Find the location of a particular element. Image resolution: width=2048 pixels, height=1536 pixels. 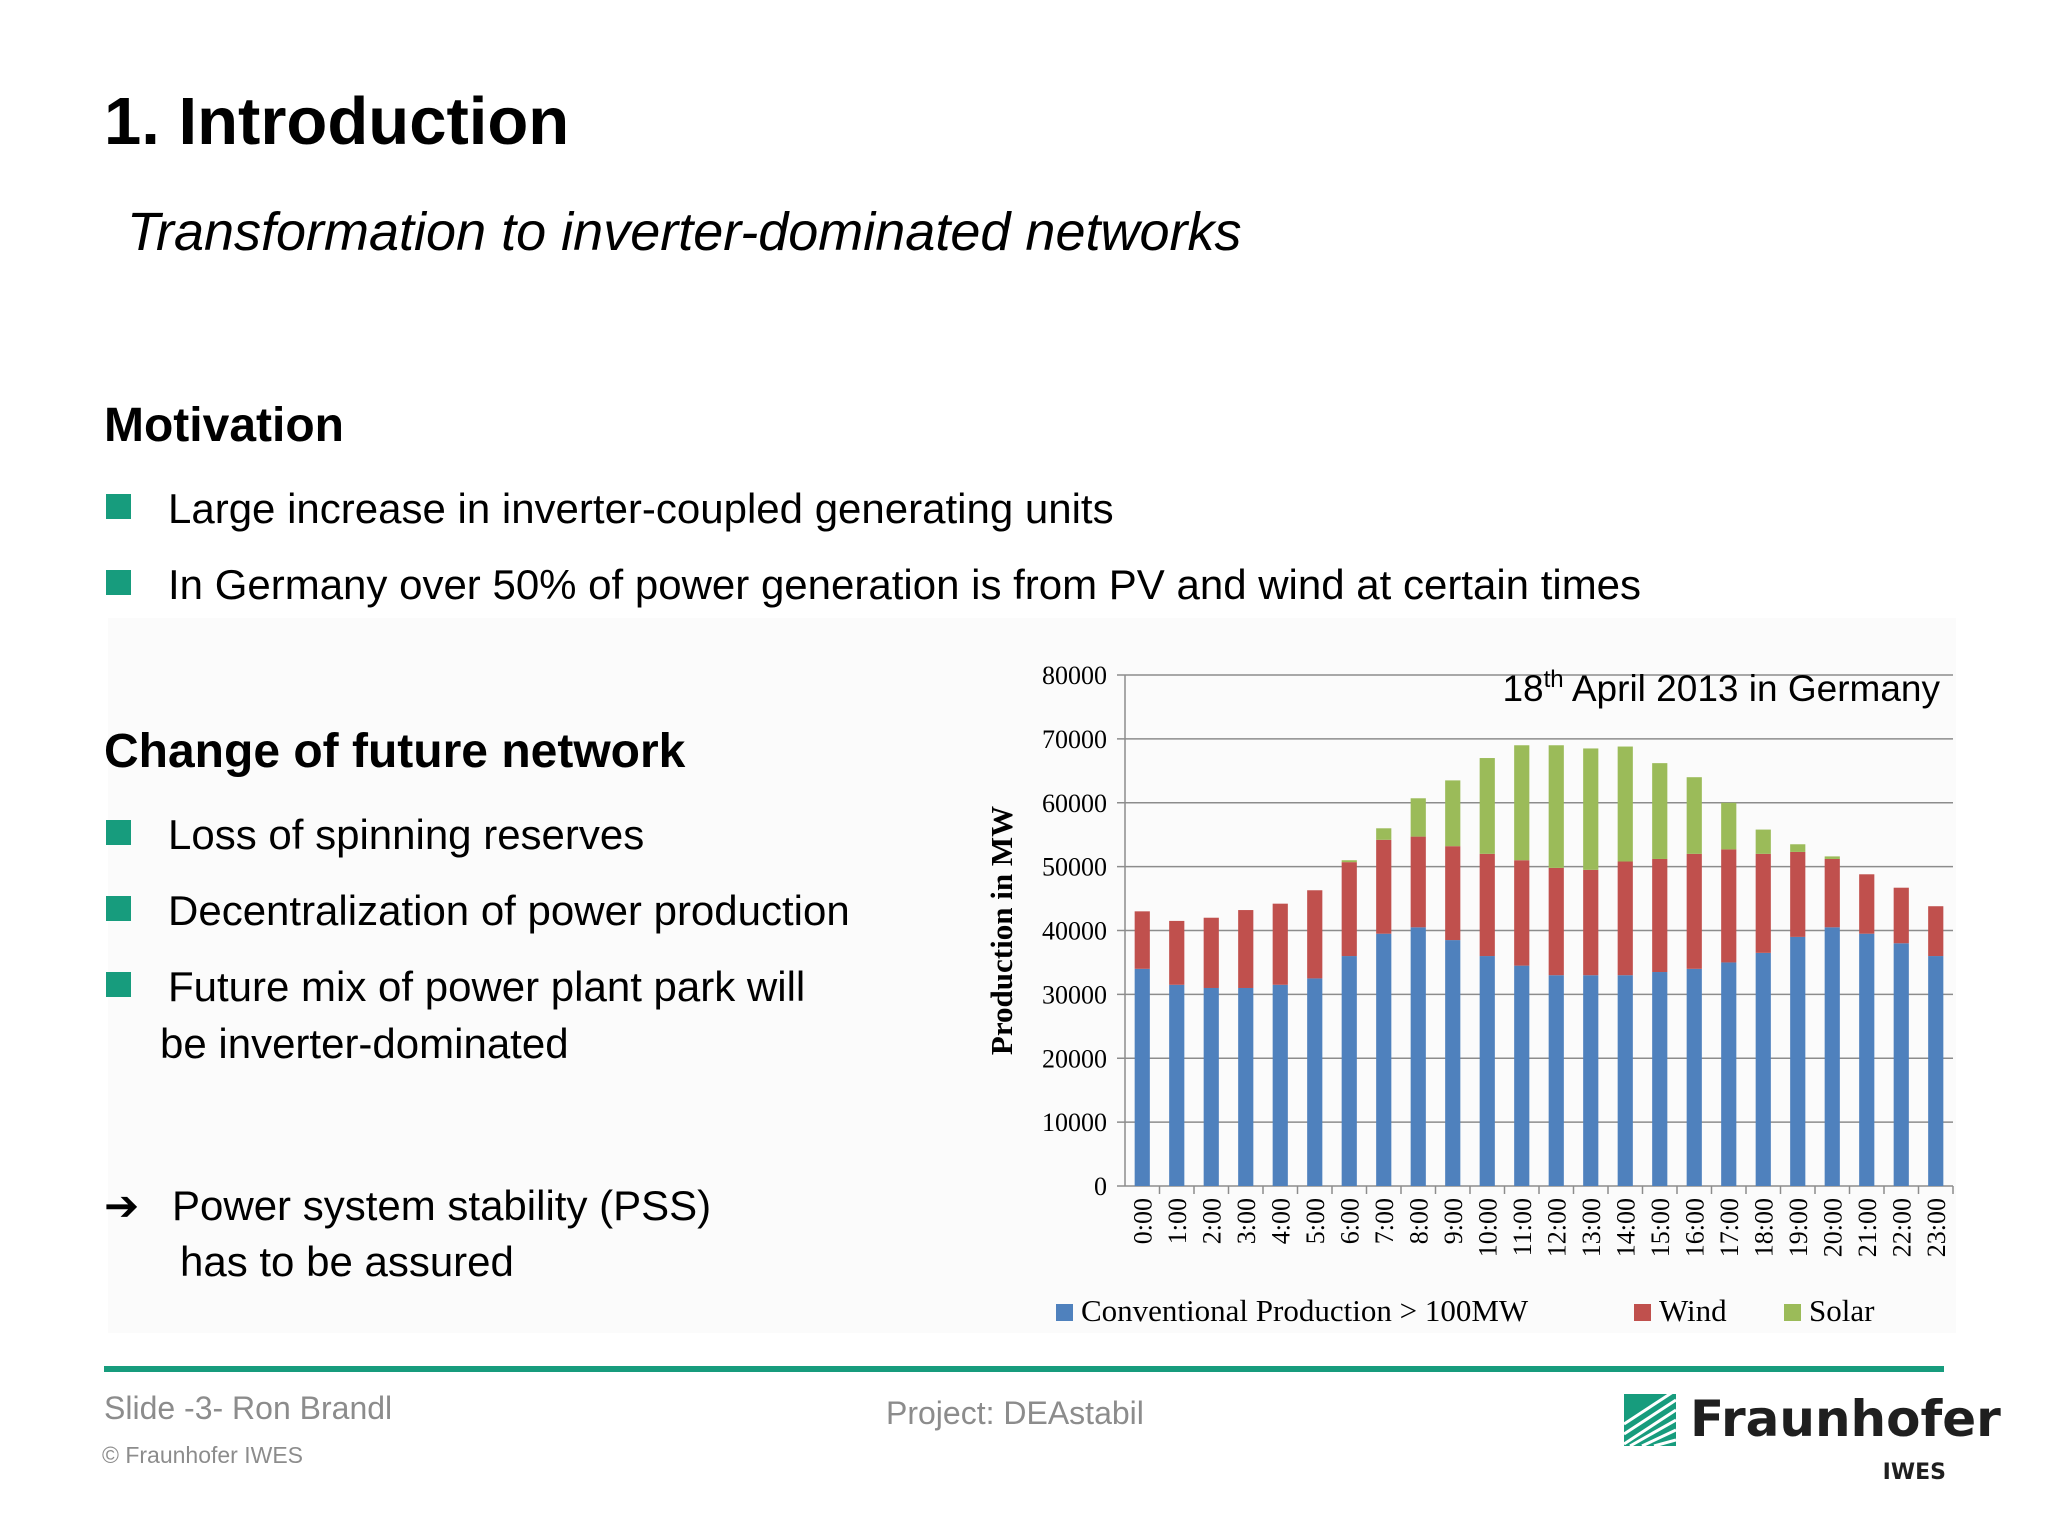

x-tick-label: 15:00 is located at coordinates (1660, 1227).